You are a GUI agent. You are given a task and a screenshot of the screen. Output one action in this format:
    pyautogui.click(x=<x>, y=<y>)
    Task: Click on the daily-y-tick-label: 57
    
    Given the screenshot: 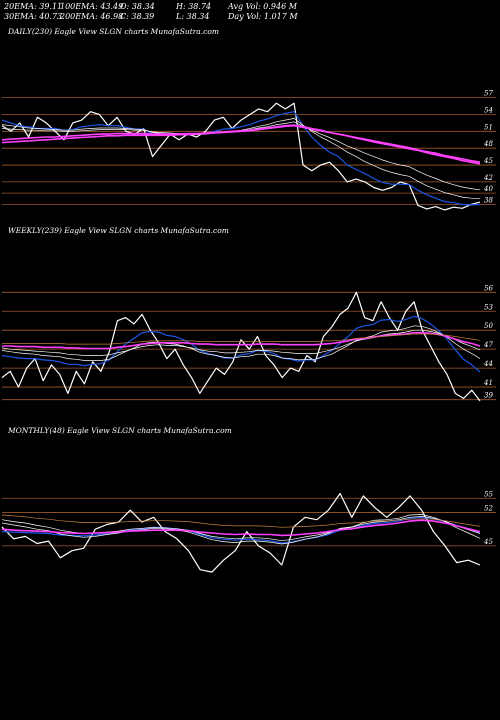 What is the action you would take?
    pyautogui.click(x=488, y=94)
    